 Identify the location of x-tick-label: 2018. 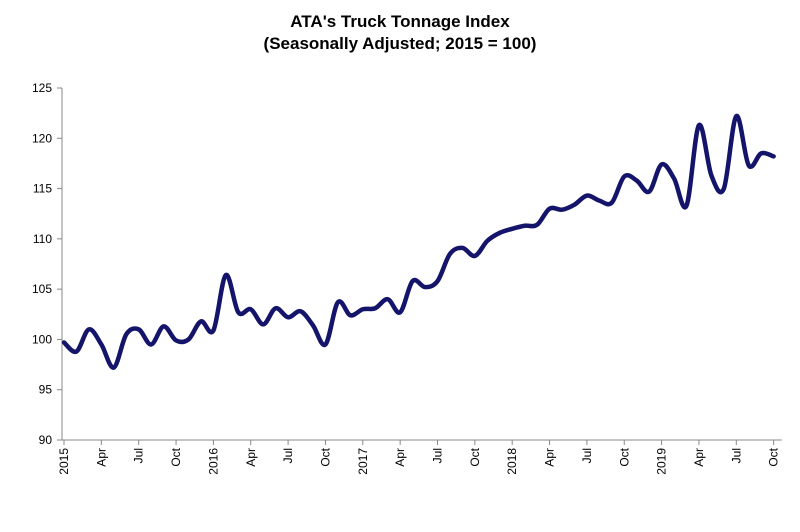
(512, 461).